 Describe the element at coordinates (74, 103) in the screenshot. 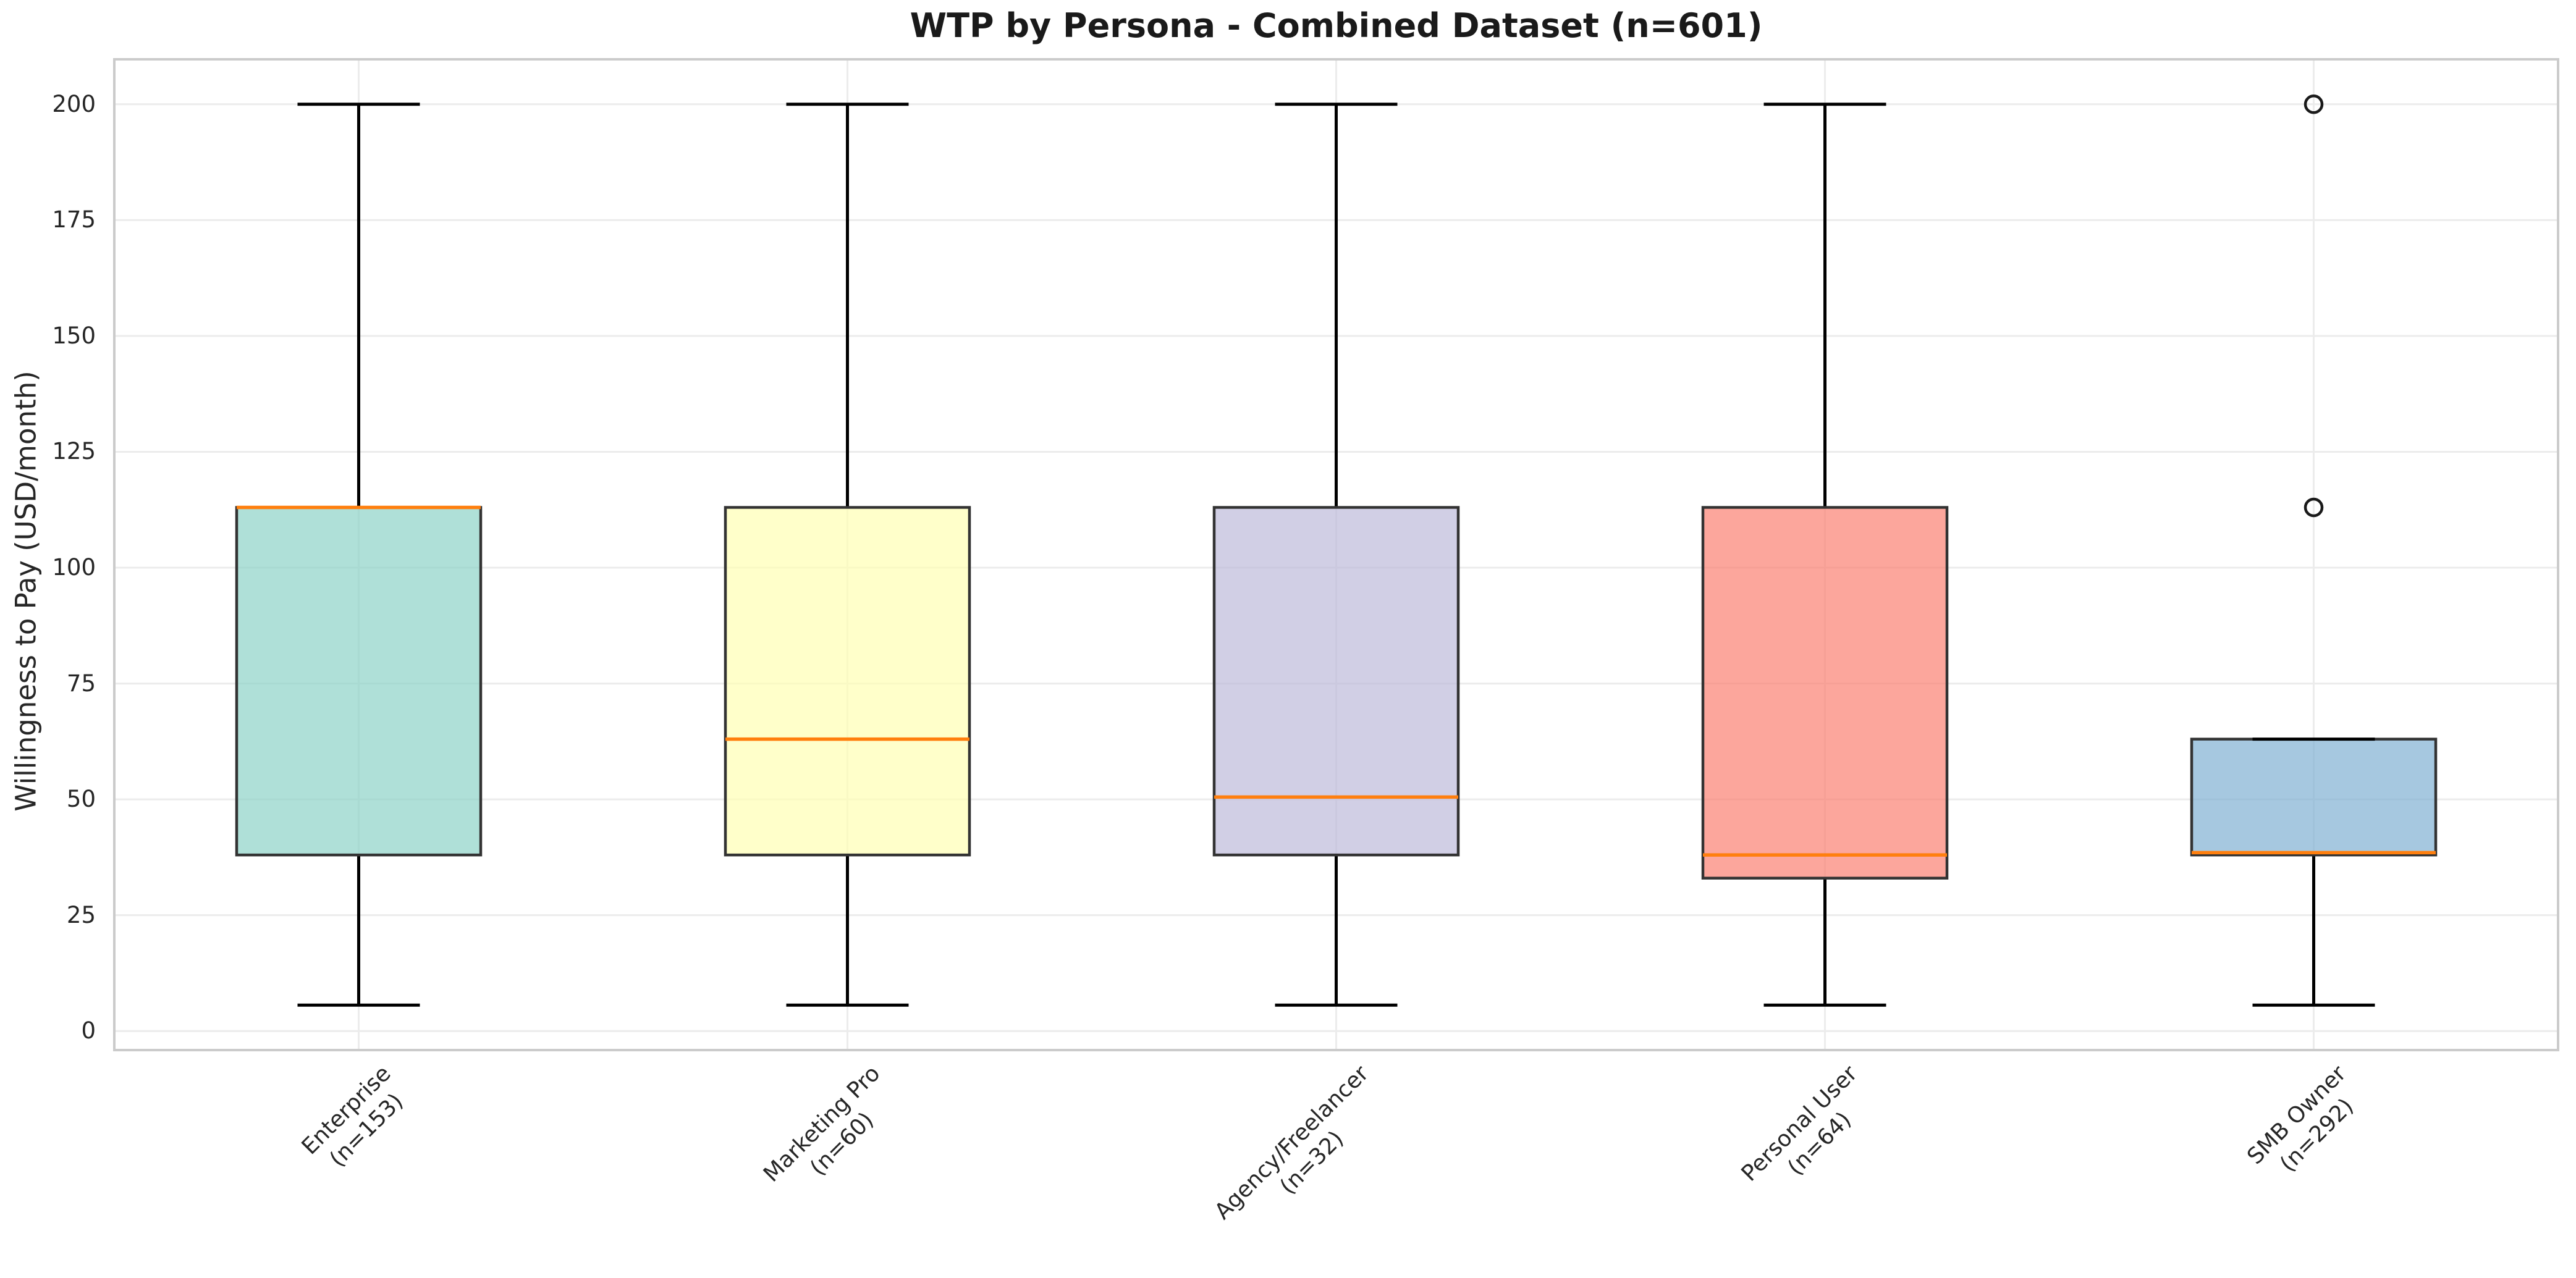

I see `y-tick-label: 200` at that location.